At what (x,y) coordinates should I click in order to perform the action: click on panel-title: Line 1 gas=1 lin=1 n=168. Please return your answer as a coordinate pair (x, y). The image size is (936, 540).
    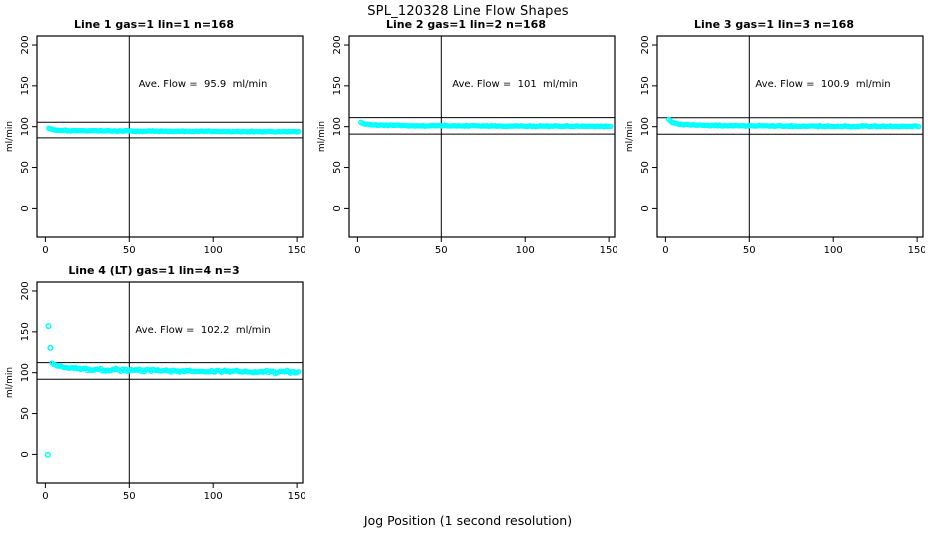
    Looking at the image, I should click on (153, 24).